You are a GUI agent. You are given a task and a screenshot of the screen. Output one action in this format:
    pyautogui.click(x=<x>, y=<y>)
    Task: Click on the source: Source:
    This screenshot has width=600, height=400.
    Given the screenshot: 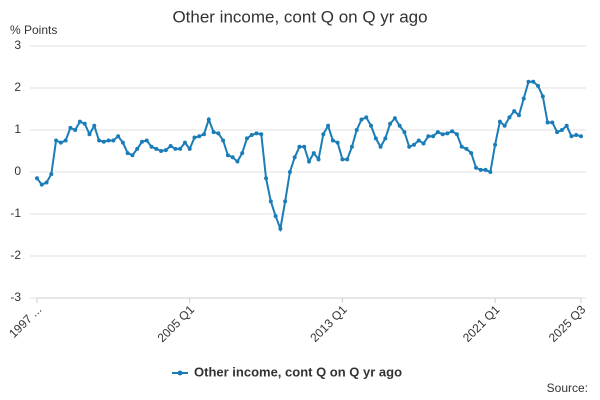 What is the action you would take?
    pyautogui.click(x=567, y=388)
    